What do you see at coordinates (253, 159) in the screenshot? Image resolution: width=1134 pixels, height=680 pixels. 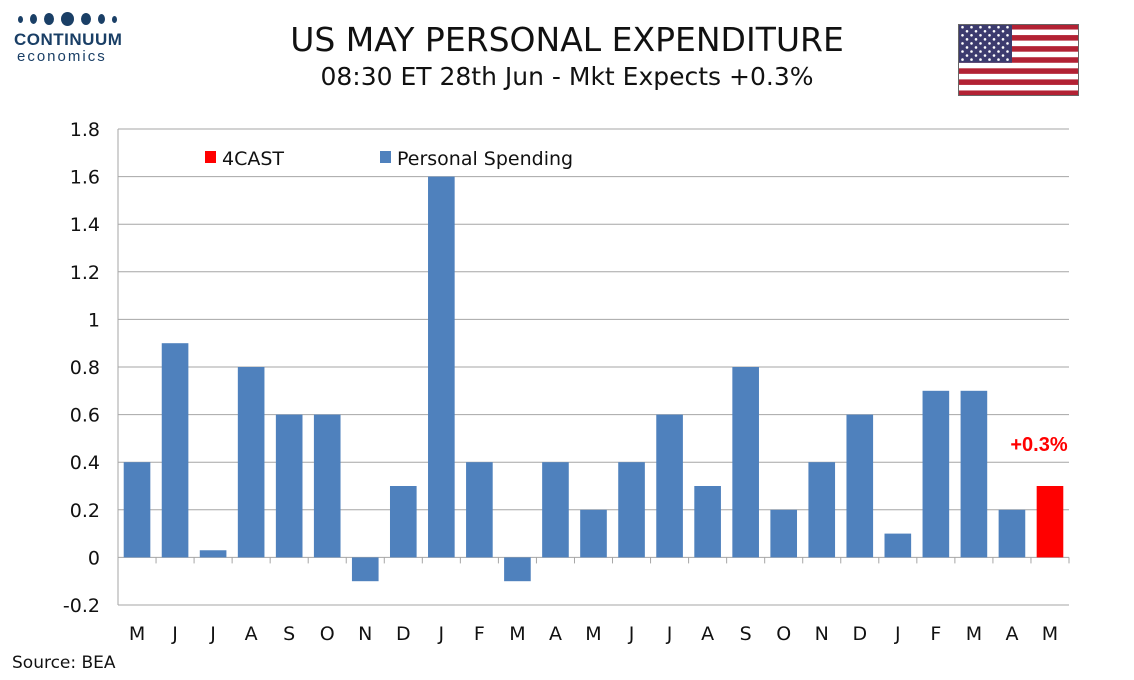 I see `legend-label: 4CAST` at bounding box center [253, 159].